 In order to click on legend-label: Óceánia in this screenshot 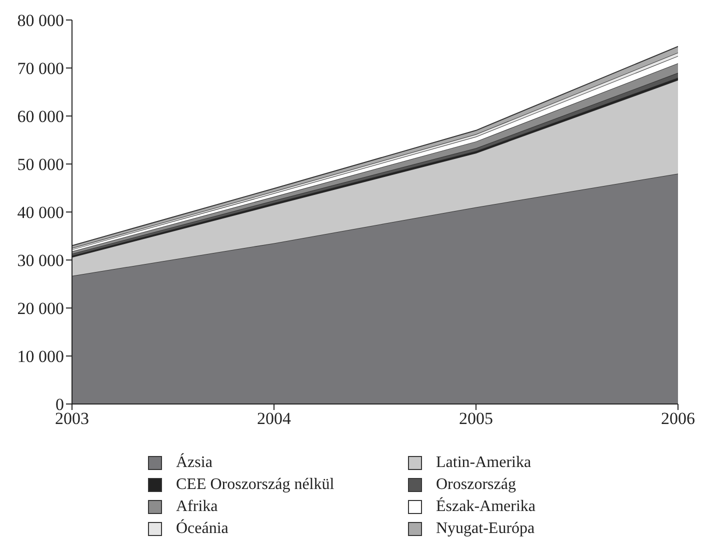, I will do `click(202, 529)`.